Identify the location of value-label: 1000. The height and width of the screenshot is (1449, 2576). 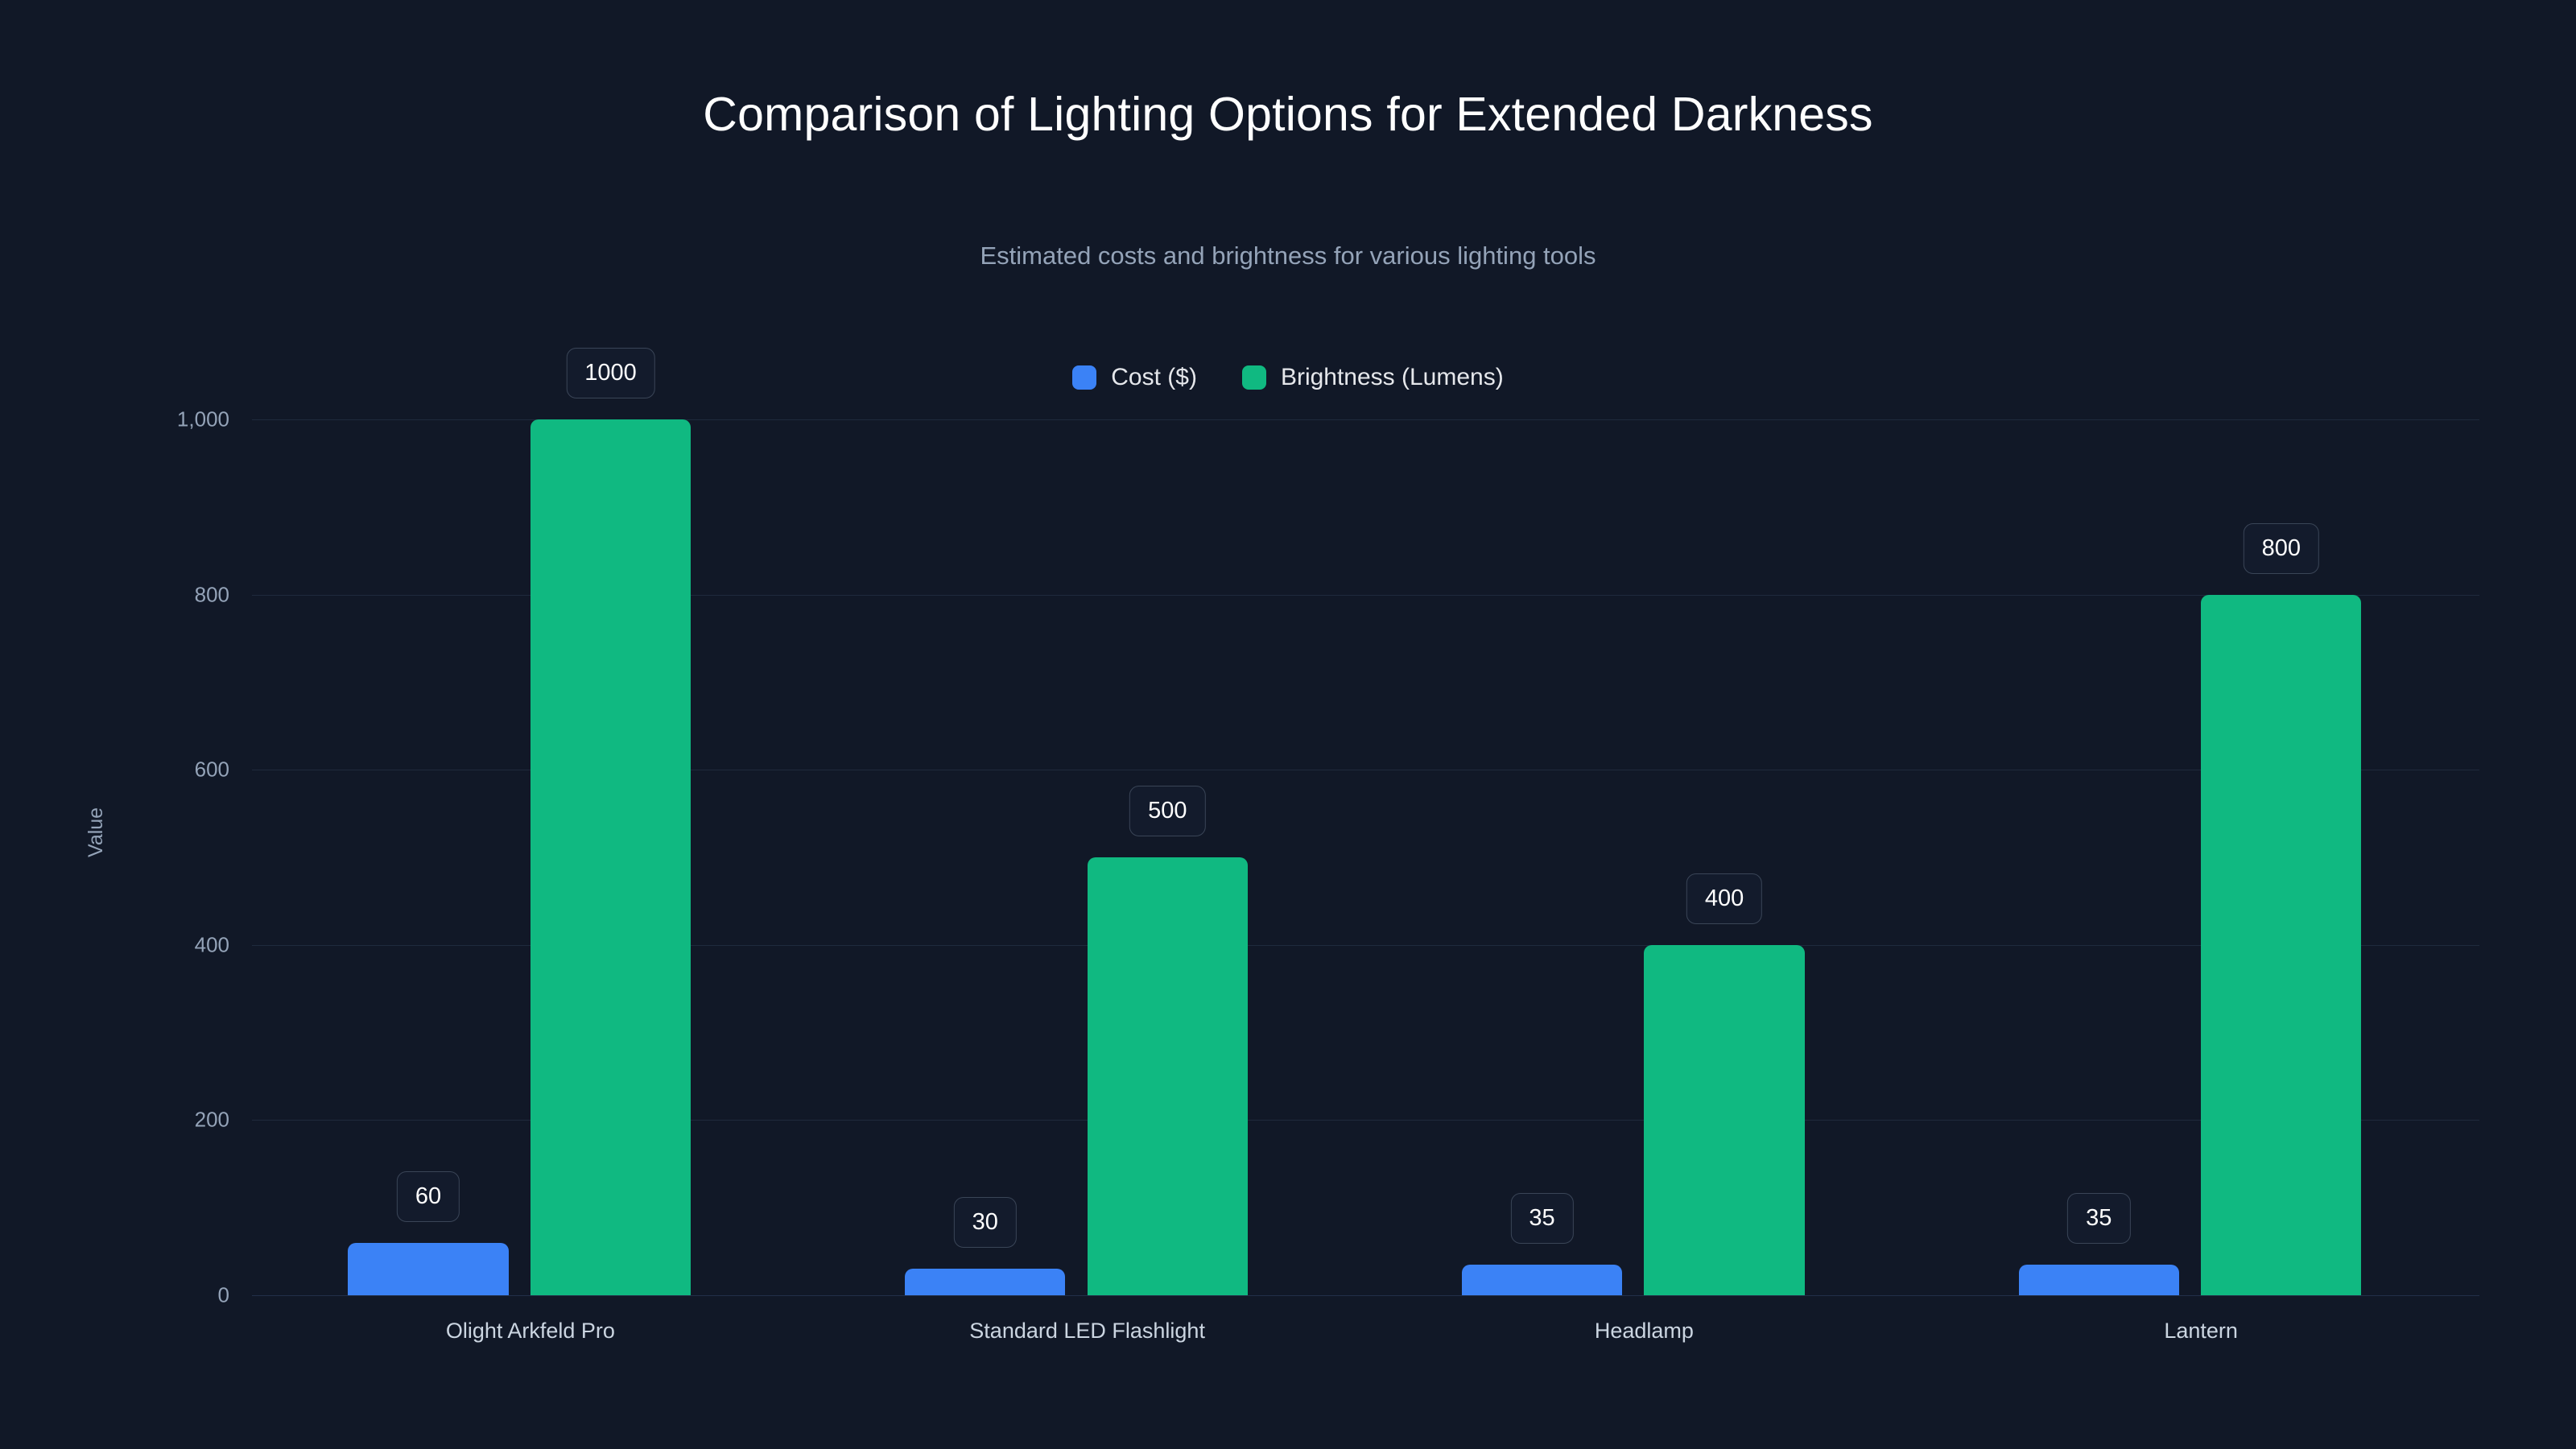
(610, 373).